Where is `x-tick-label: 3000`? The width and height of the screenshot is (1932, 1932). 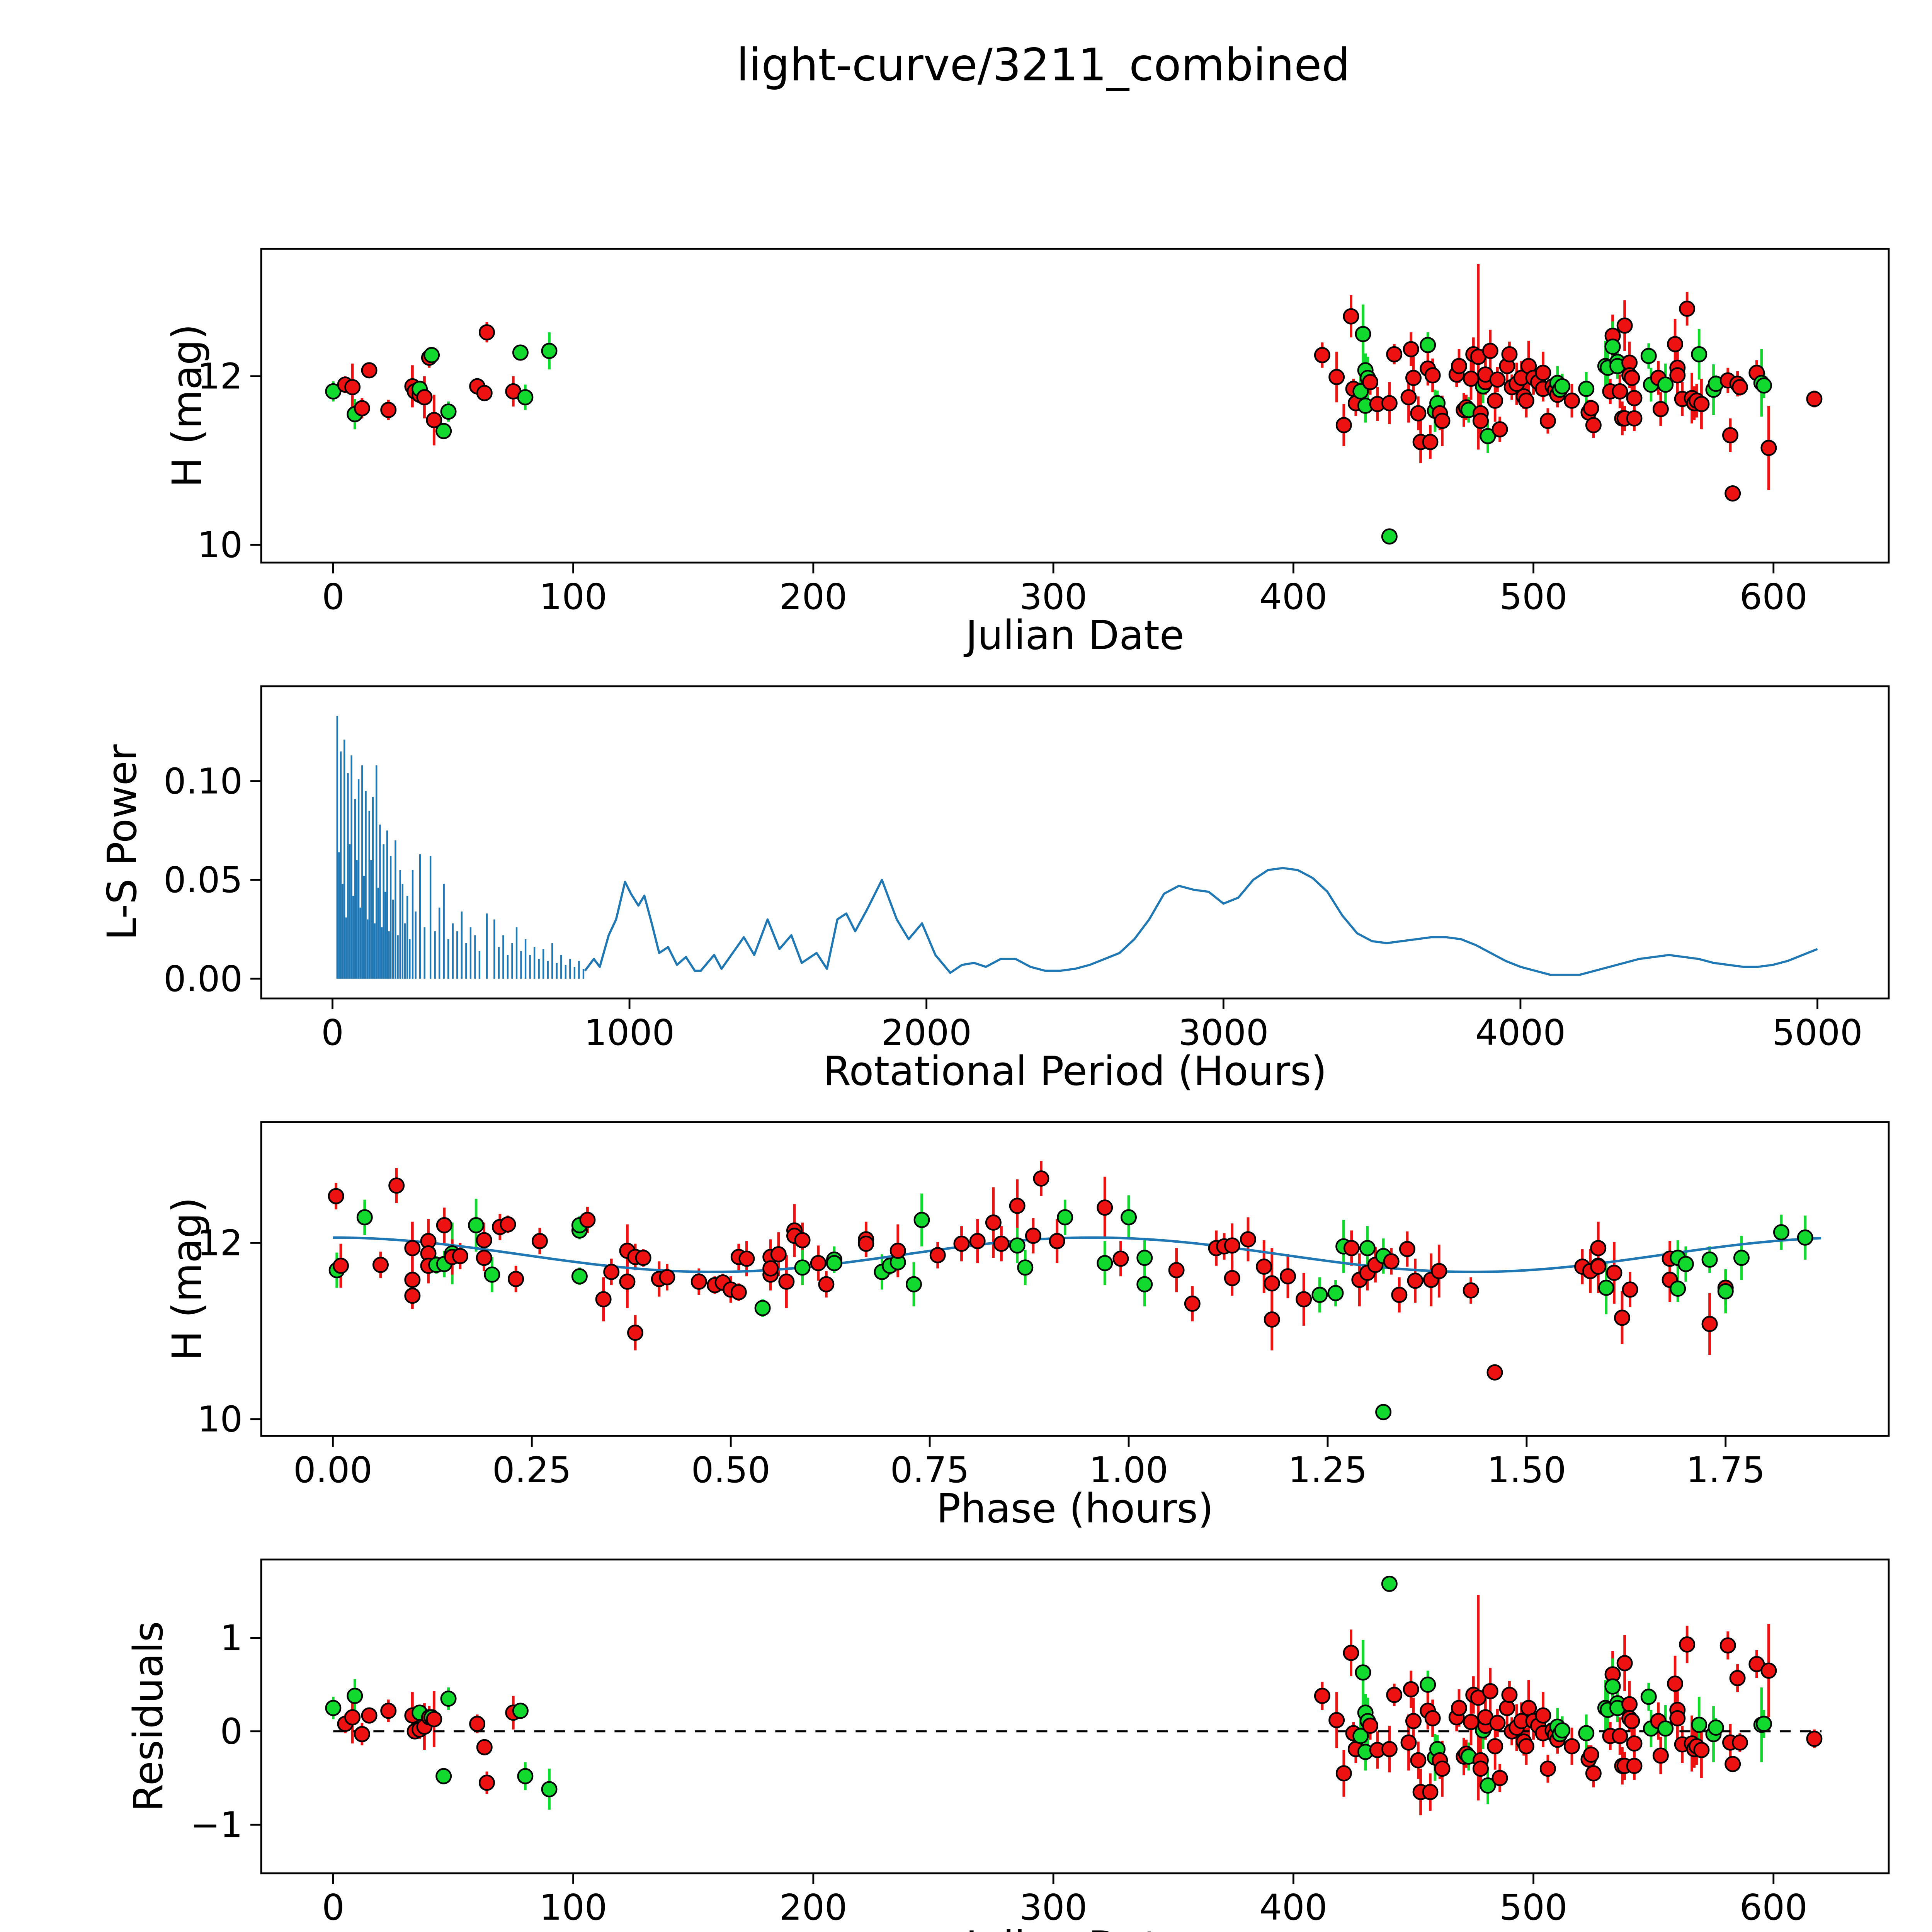
x-tick-label: 3000 is located at coordinates (1223, 1033).